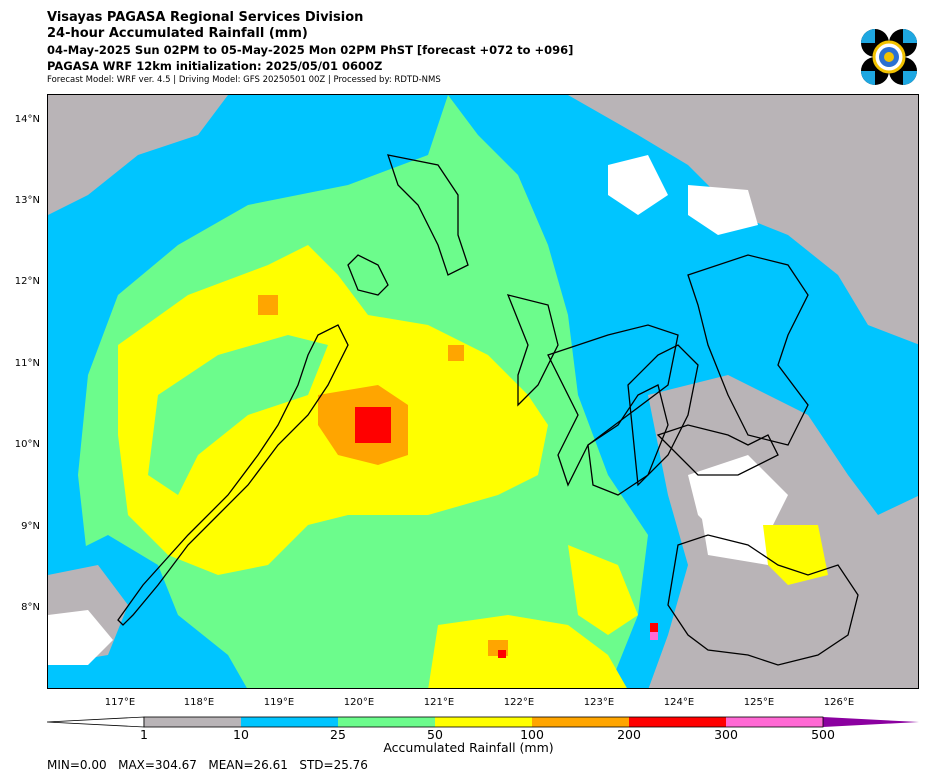  What do you see at coordinates (532, 734) in the screenshot?
I see `colorbar-tick: 100` at bounding box center [532, 734].